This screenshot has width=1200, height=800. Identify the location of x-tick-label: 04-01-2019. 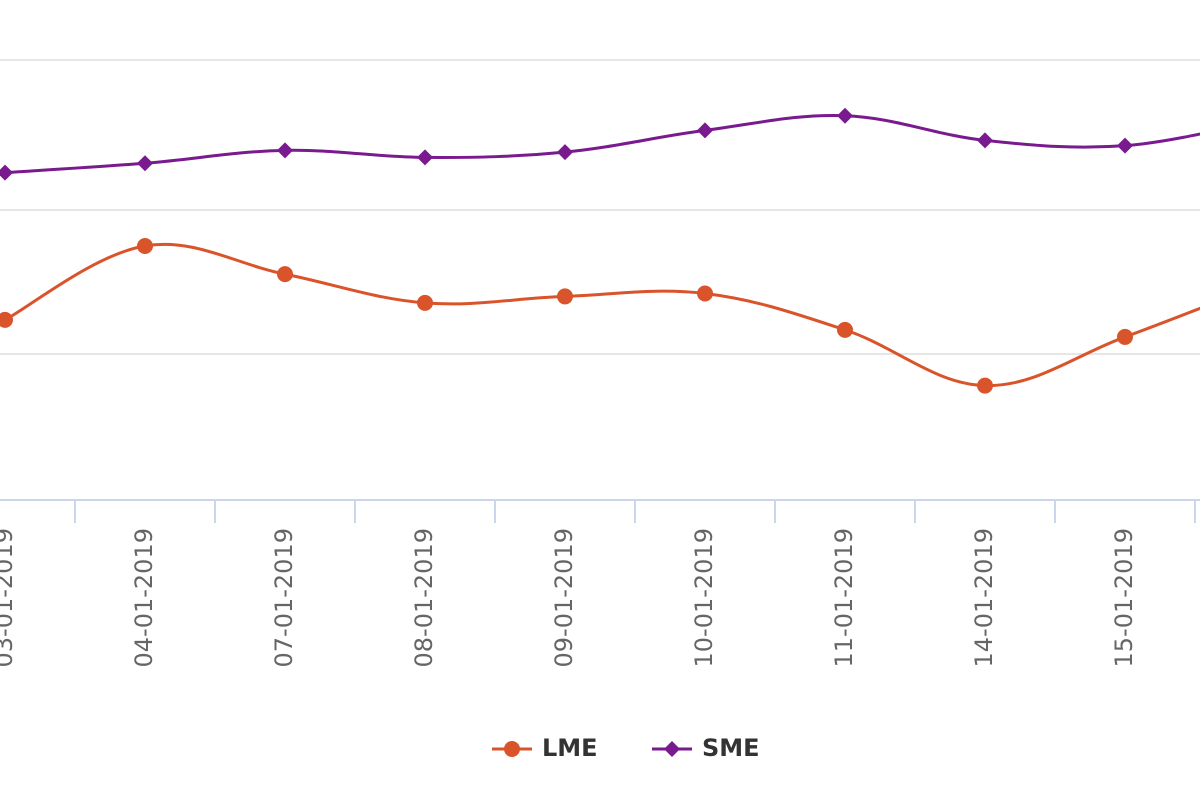
(144, 597).